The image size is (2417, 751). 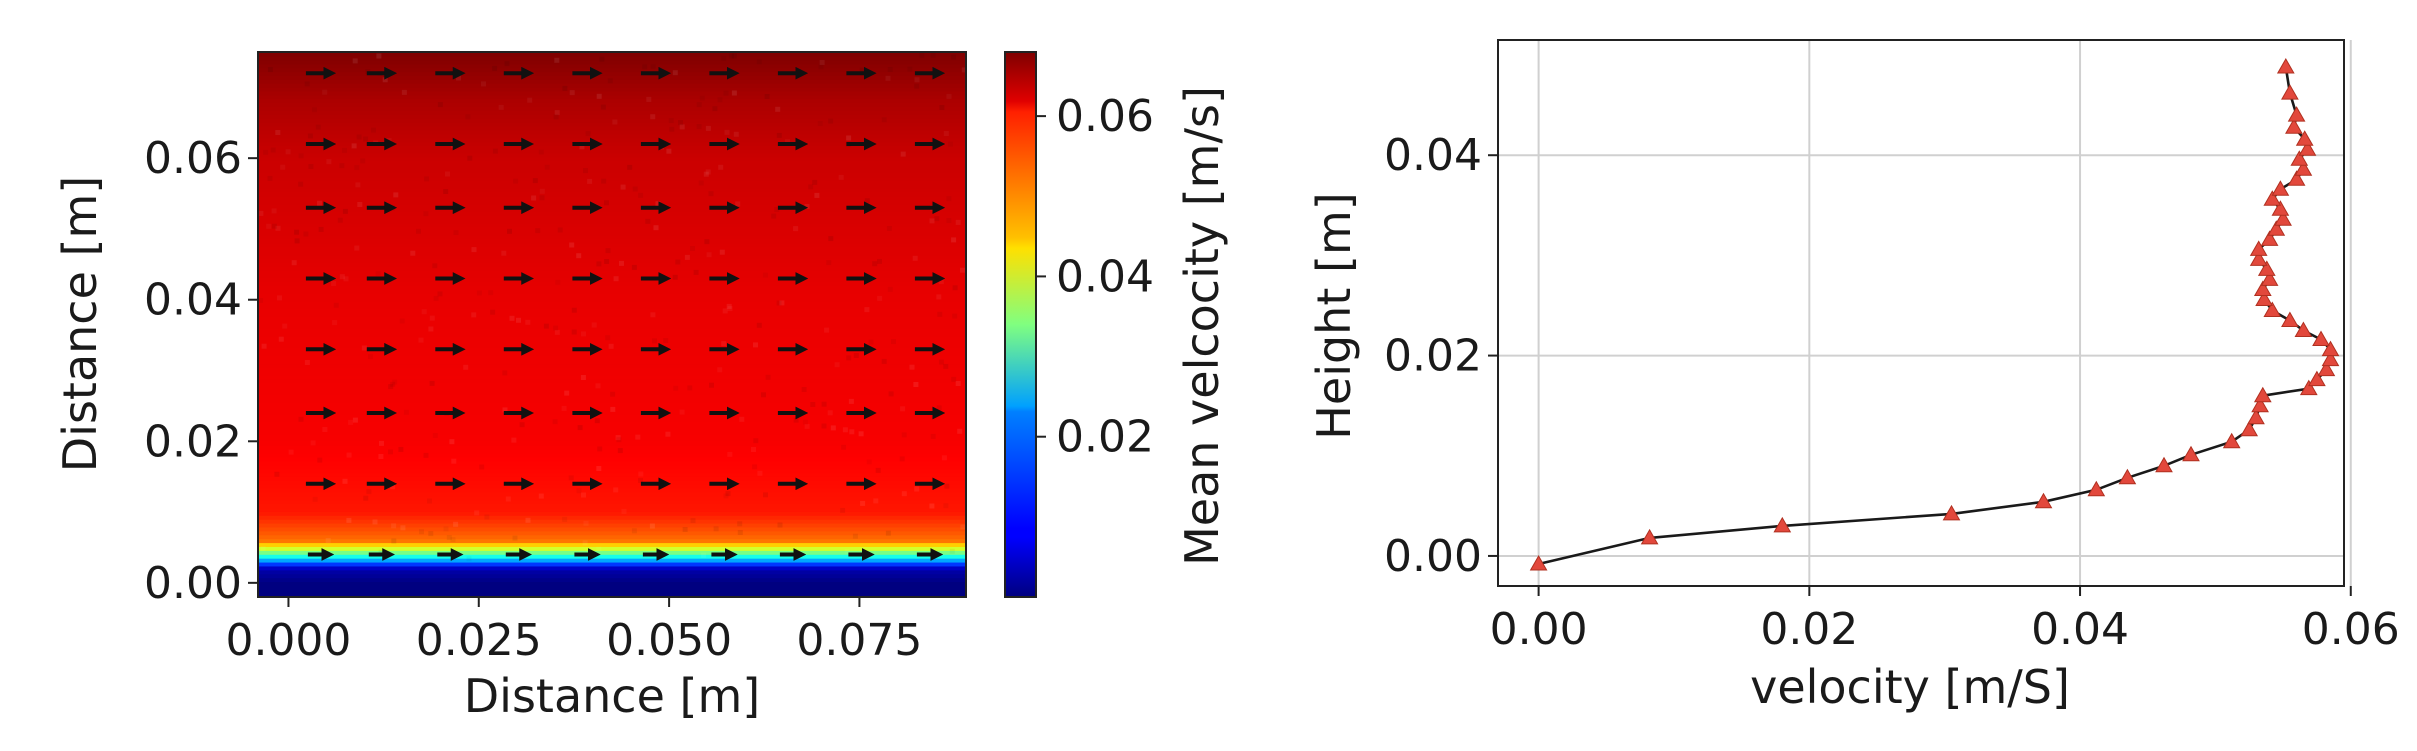 I want to click on line-plot-x-tick-label: 0.04, so click(x=2080, y=629).